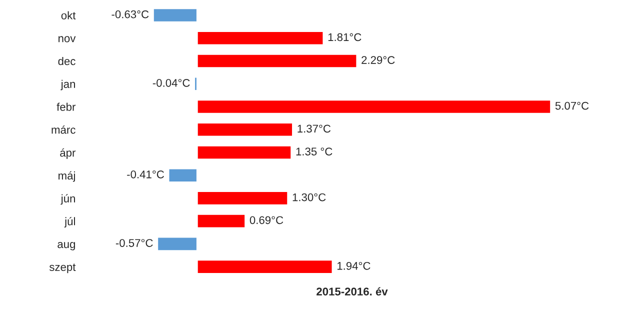  What do you see at coordinates (378, 60) in the screenshot?
I see `data-label: 2.29°C` at bounding box center [378, 60].